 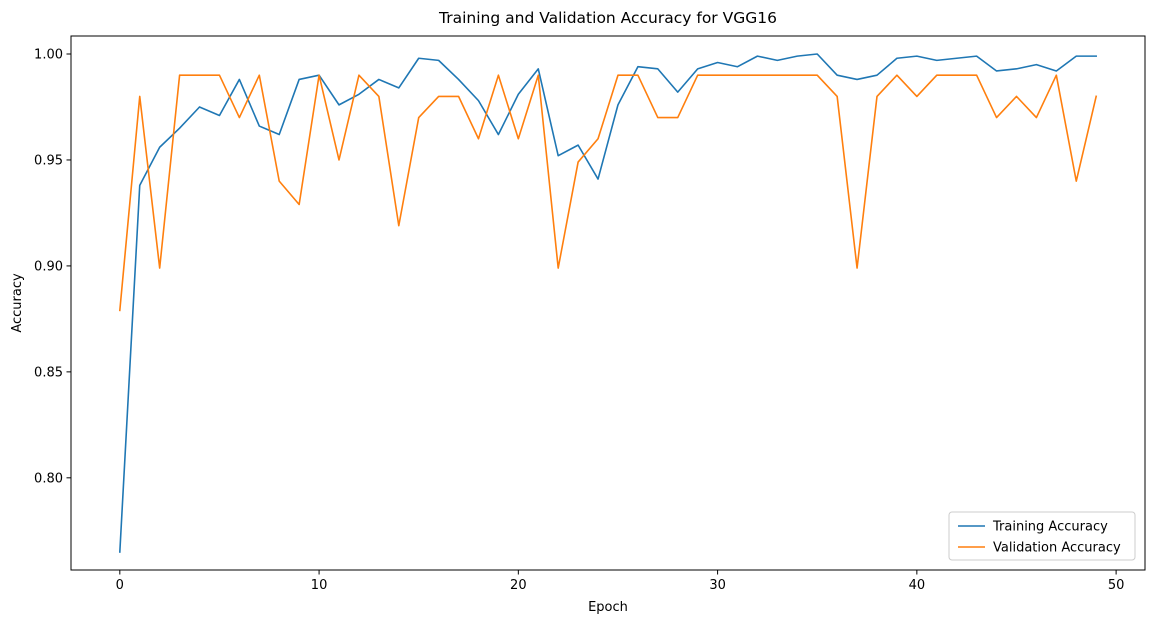 I want to click on y-tick-label: 0.80, so click(x=48, y=478).